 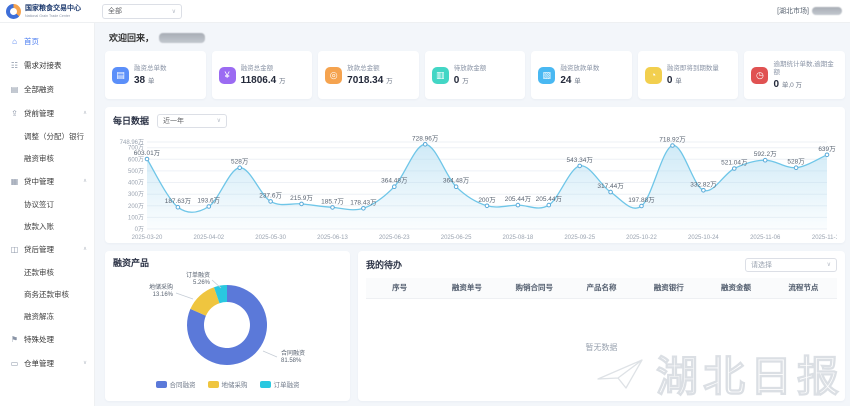 I want to click on sidebar-item-label: 贷后管理, so click(x=39, y=249).